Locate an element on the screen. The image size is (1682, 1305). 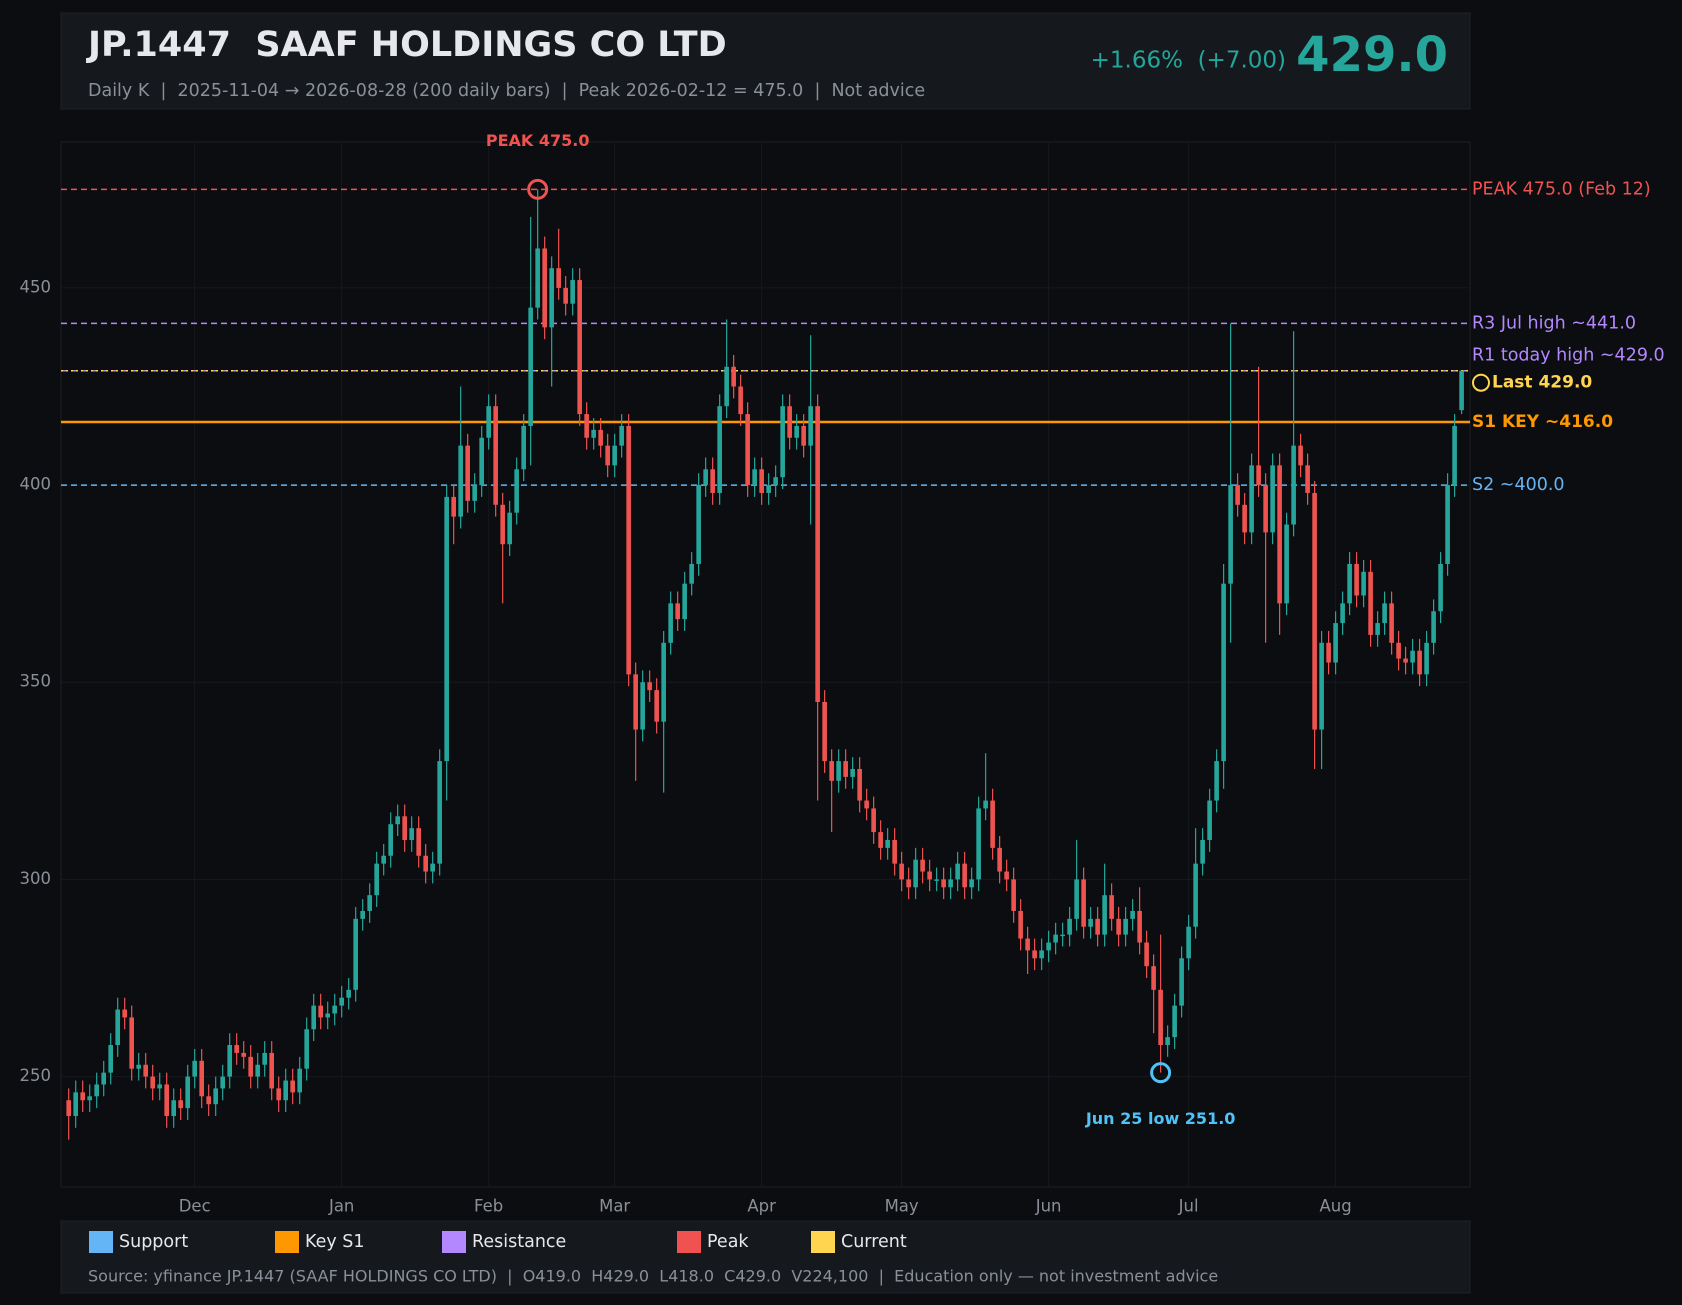
y-tick-label: 350 is located at coordinates (36, 681).